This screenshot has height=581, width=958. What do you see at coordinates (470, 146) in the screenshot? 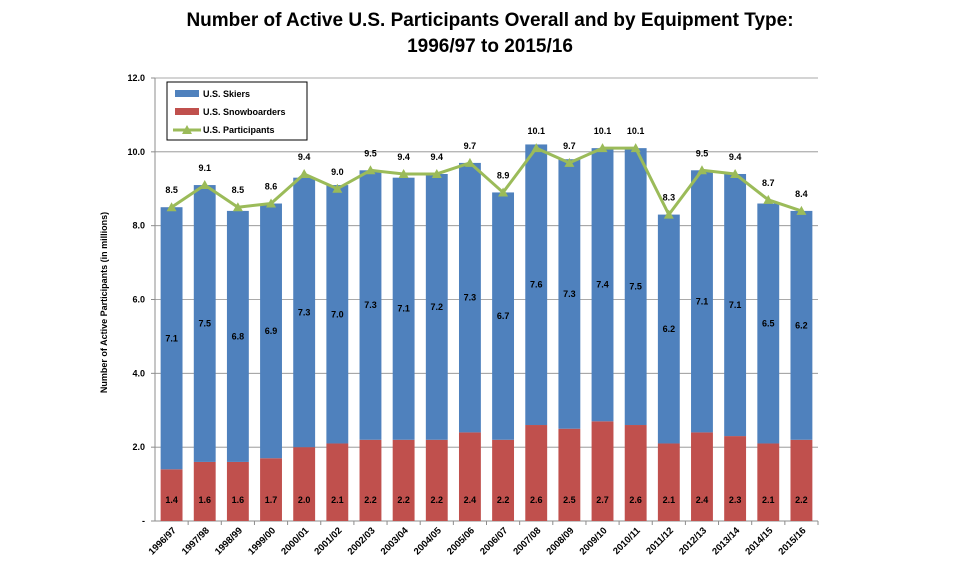
I see `data-label-participants: 9.7` at bounding box center [470, 146].